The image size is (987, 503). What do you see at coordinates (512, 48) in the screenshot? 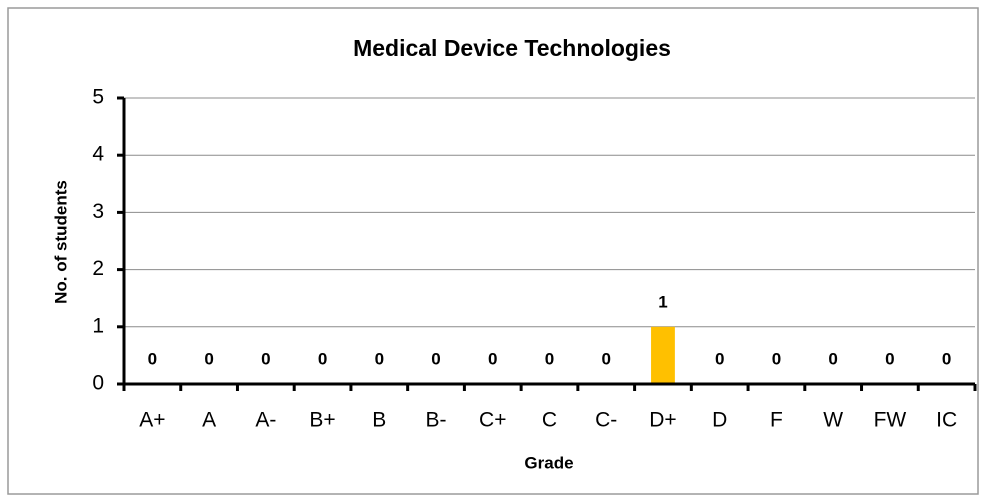
I see `chart-title: Medical Device Technologies` at bounding box center [512, 48].